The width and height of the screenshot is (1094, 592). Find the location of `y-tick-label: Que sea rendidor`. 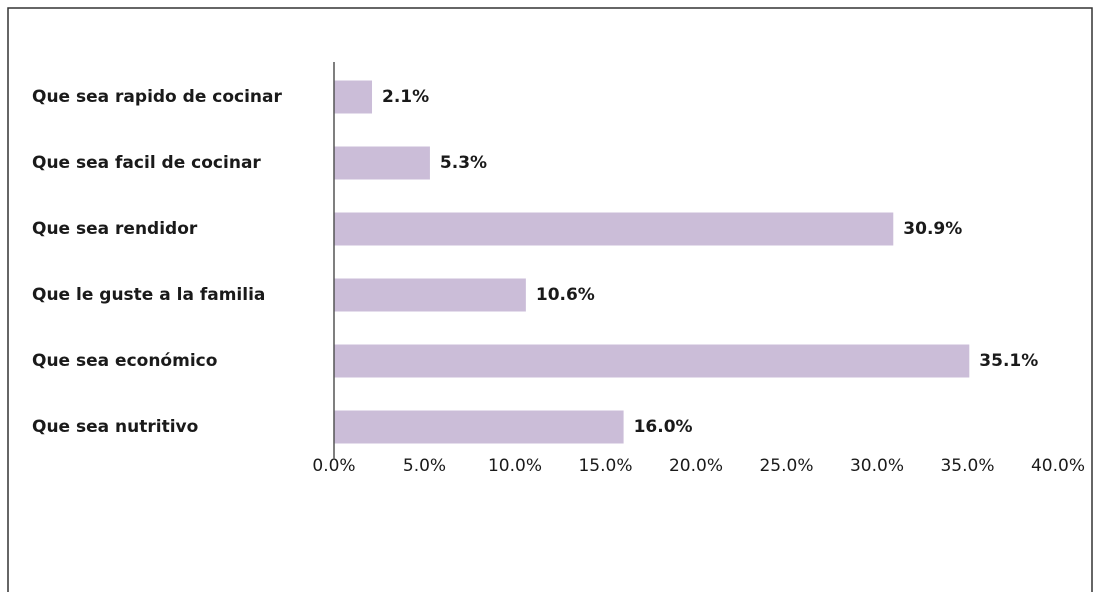

y-tick-label: Que sea rendidor is located at coordinates (115, 229).